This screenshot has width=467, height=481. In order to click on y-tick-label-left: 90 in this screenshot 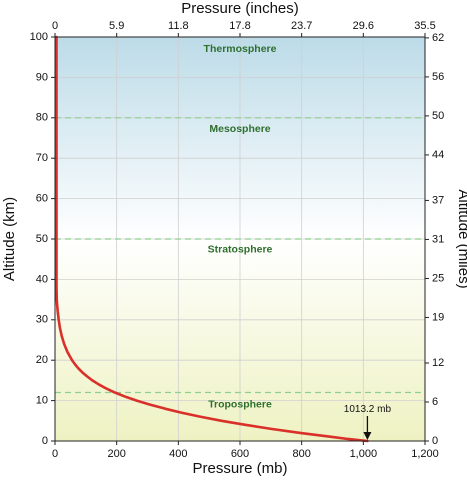, I will do `click(42, 77)`.